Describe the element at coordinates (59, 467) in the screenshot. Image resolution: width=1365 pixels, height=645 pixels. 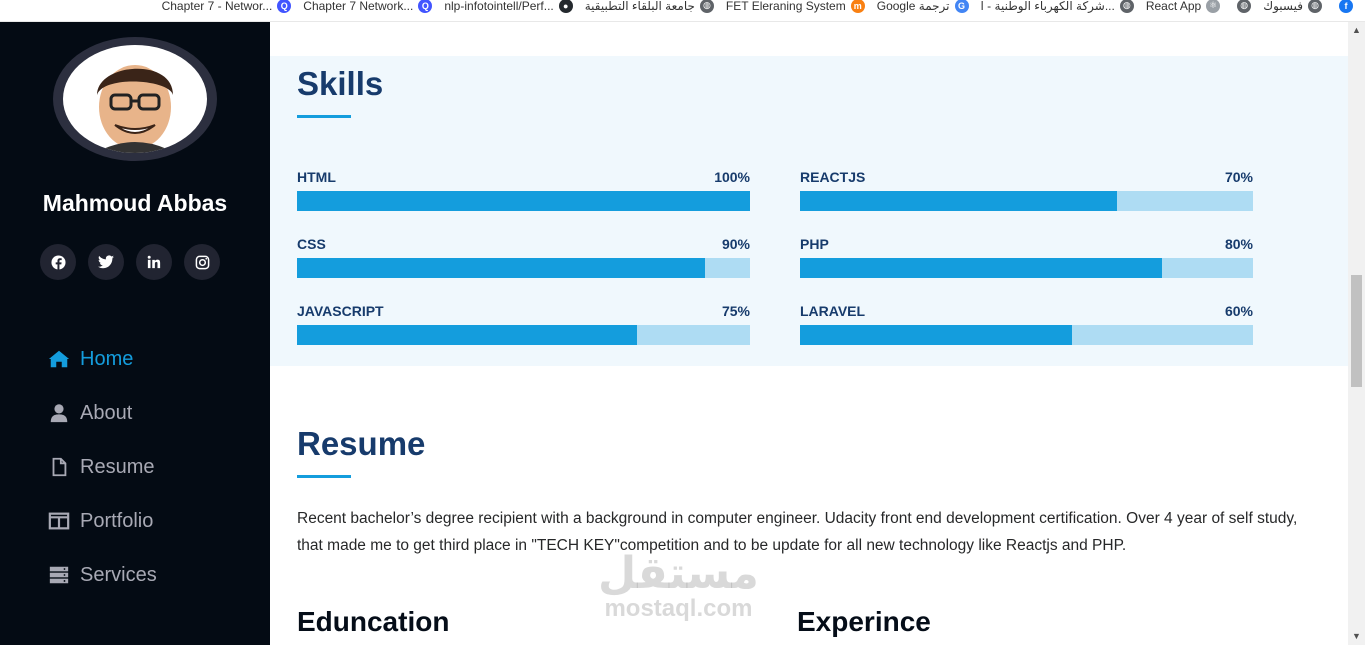
I see `file-icon` at that location.